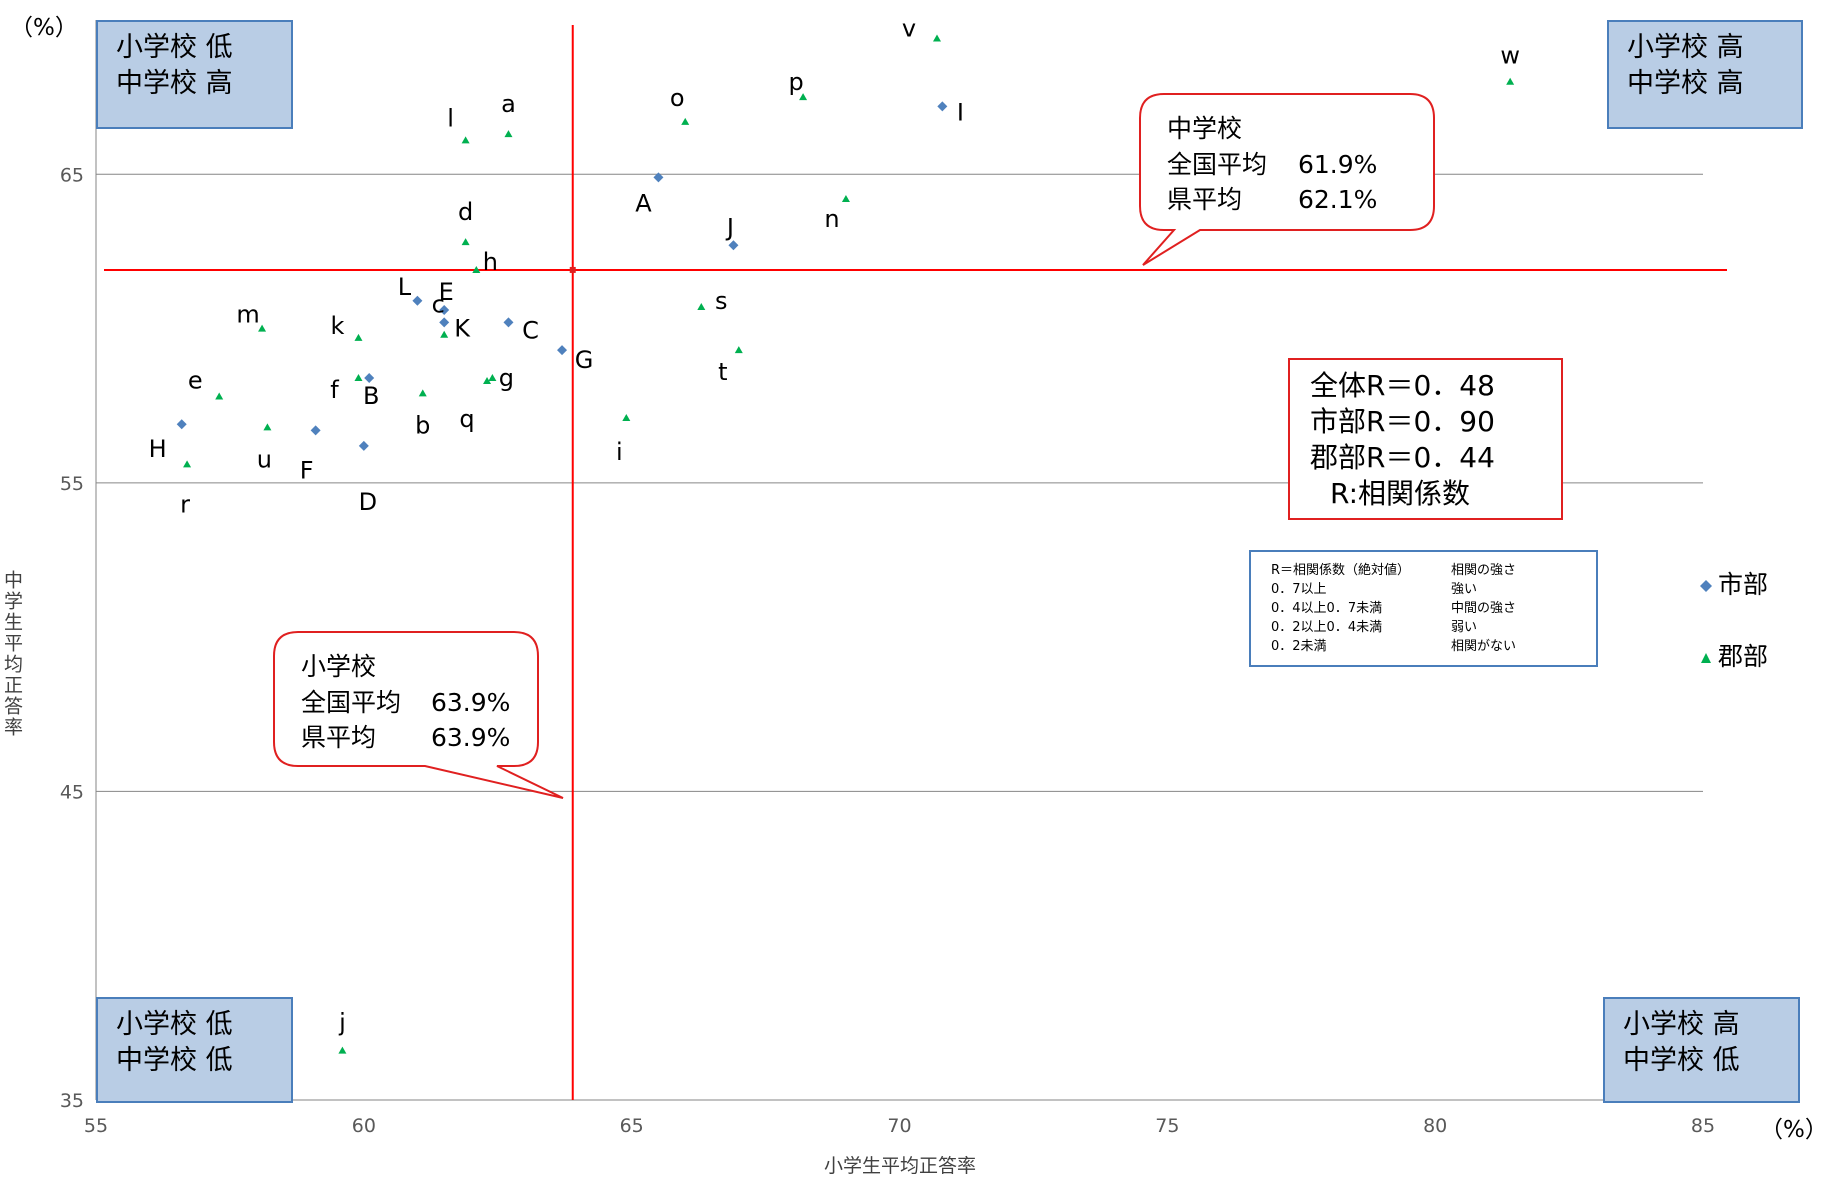 The width and height of the screenshot is (1826, 1182). I want to click on point-label-i: i, so click(619, 452).